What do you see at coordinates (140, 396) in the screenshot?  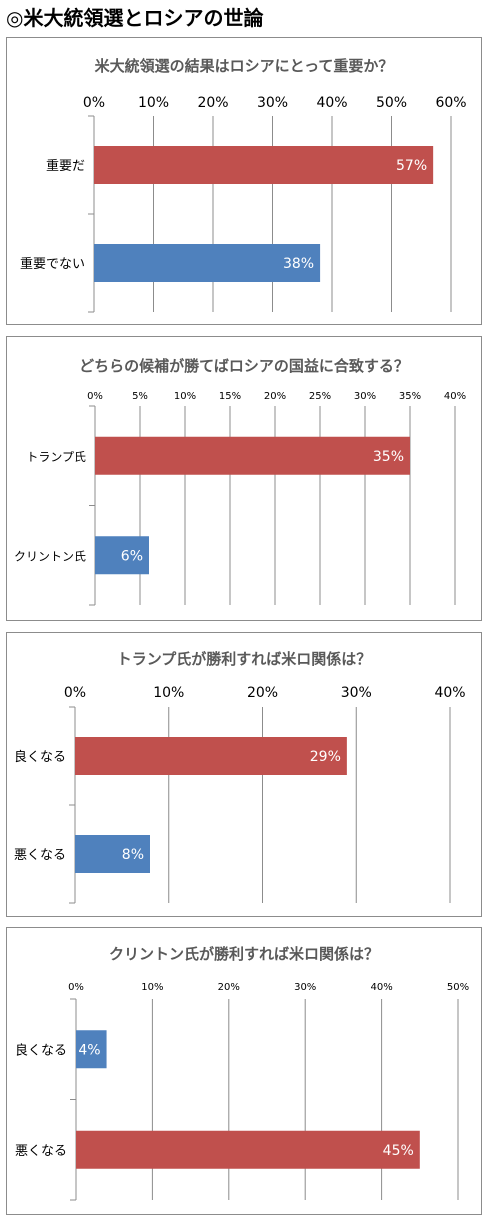 I see `x-tick-label: 5%` at bounding box center [140, 396].